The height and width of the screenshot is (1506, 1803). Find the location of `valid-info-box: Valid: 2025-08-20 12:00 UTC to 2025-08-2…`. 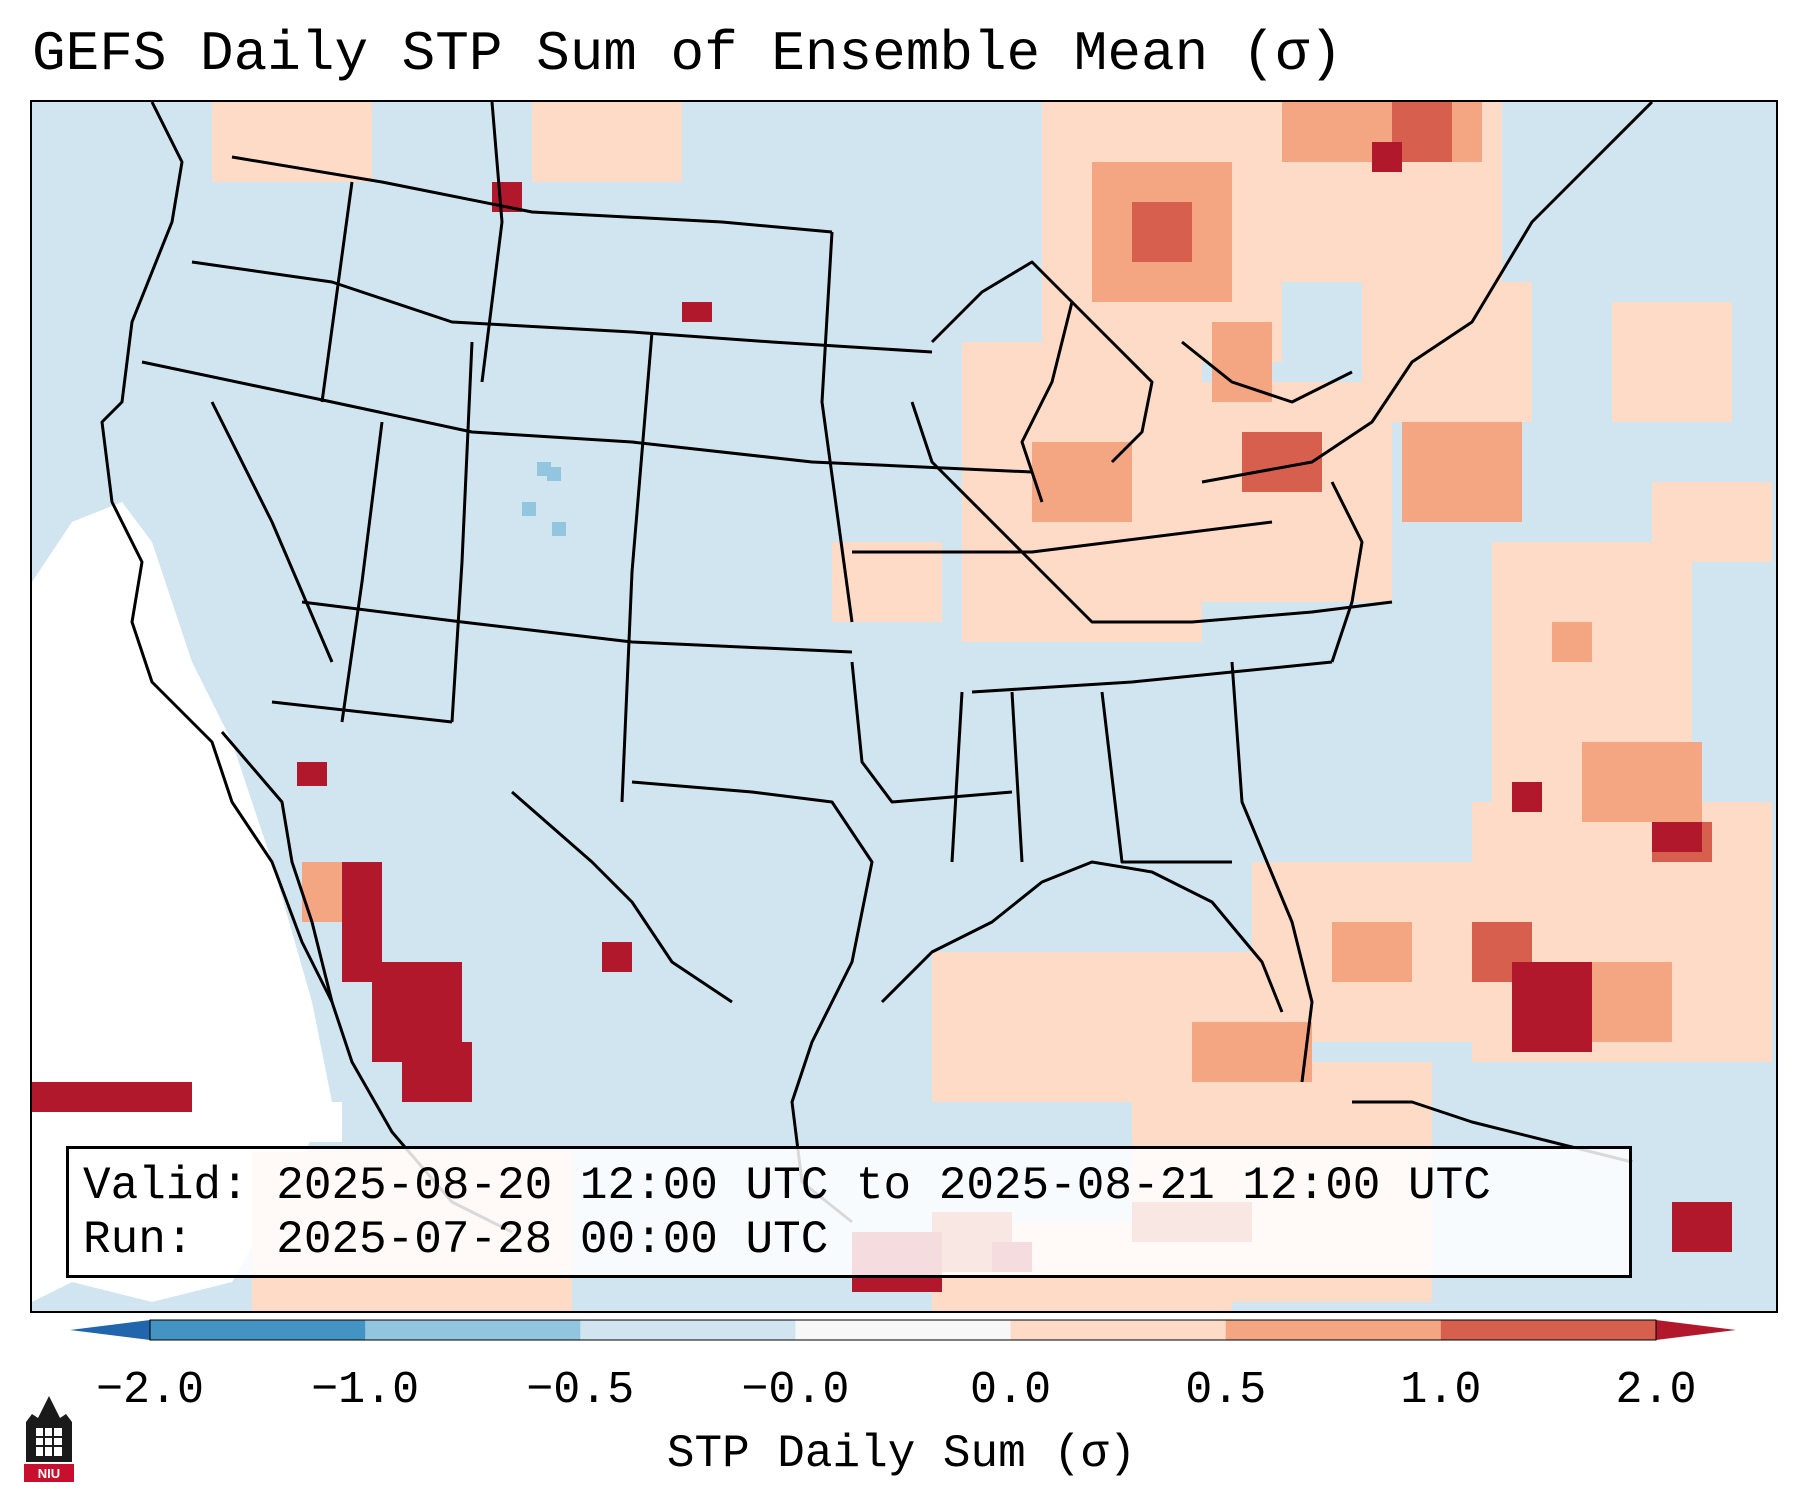

valid-info-box: Valid: 2025-08-20 12:00 UTC to 2025-08-2… is located at coordinates (849, 1212).